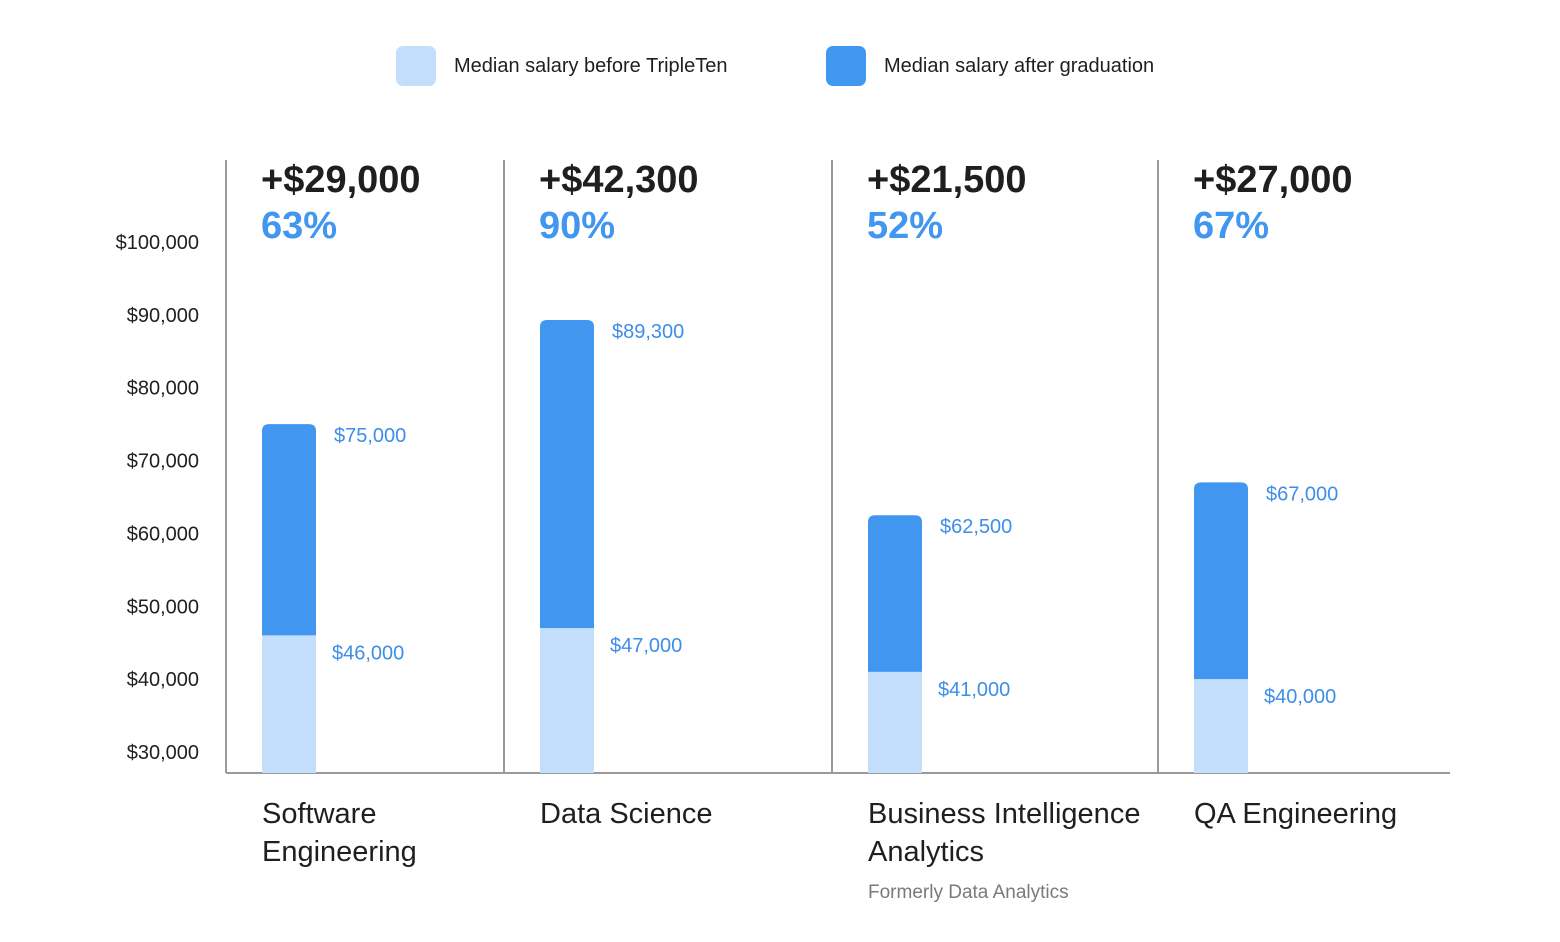 This screenshot has width=1560, height=942. Describe the element at coordinates (163, 680) in the screenshot. I see `y-tick-label: $40,000` at that location.